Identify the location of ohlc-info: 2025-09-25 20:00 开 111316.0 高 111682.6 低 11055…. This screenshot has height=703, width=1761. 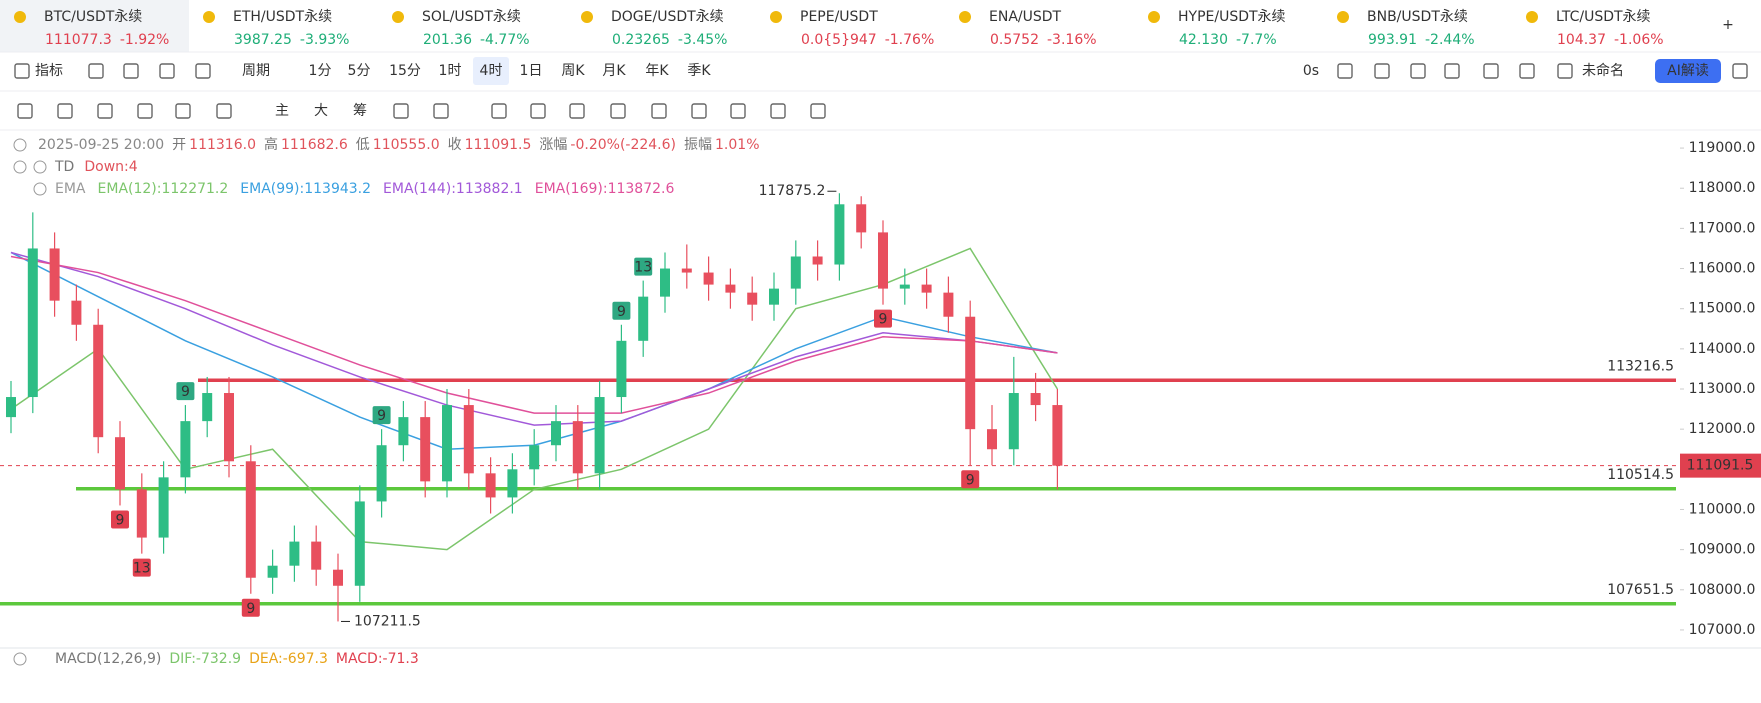
(399, 144).